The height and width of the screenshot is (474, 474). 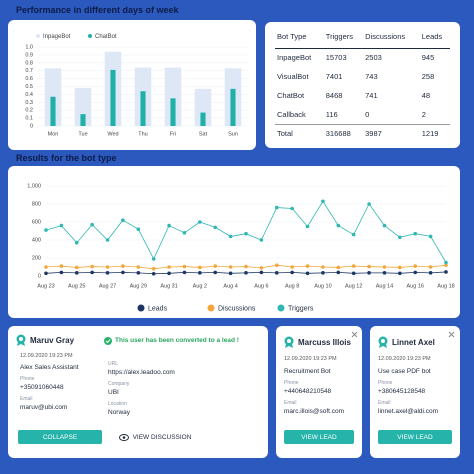 I want to click on table-cell: 3987, so click(x=391, y=133).